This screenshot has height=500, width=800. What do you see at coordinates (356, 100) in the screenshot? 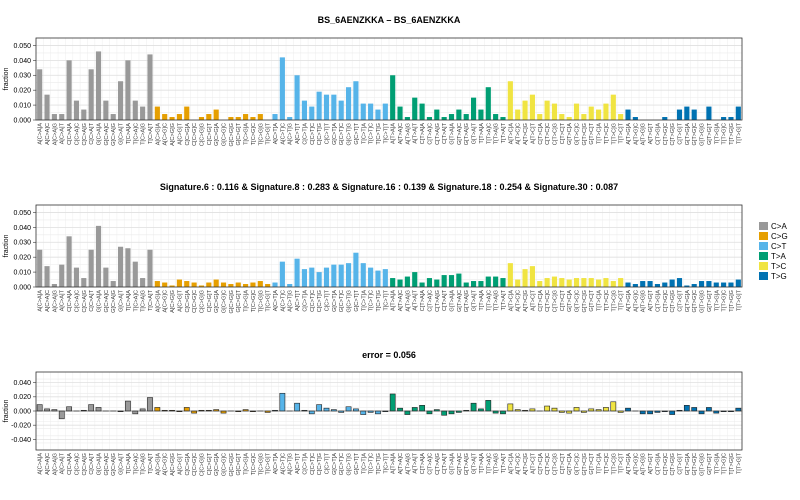
I see `bar-G[C>T]T` at bounding box center [356, 100].